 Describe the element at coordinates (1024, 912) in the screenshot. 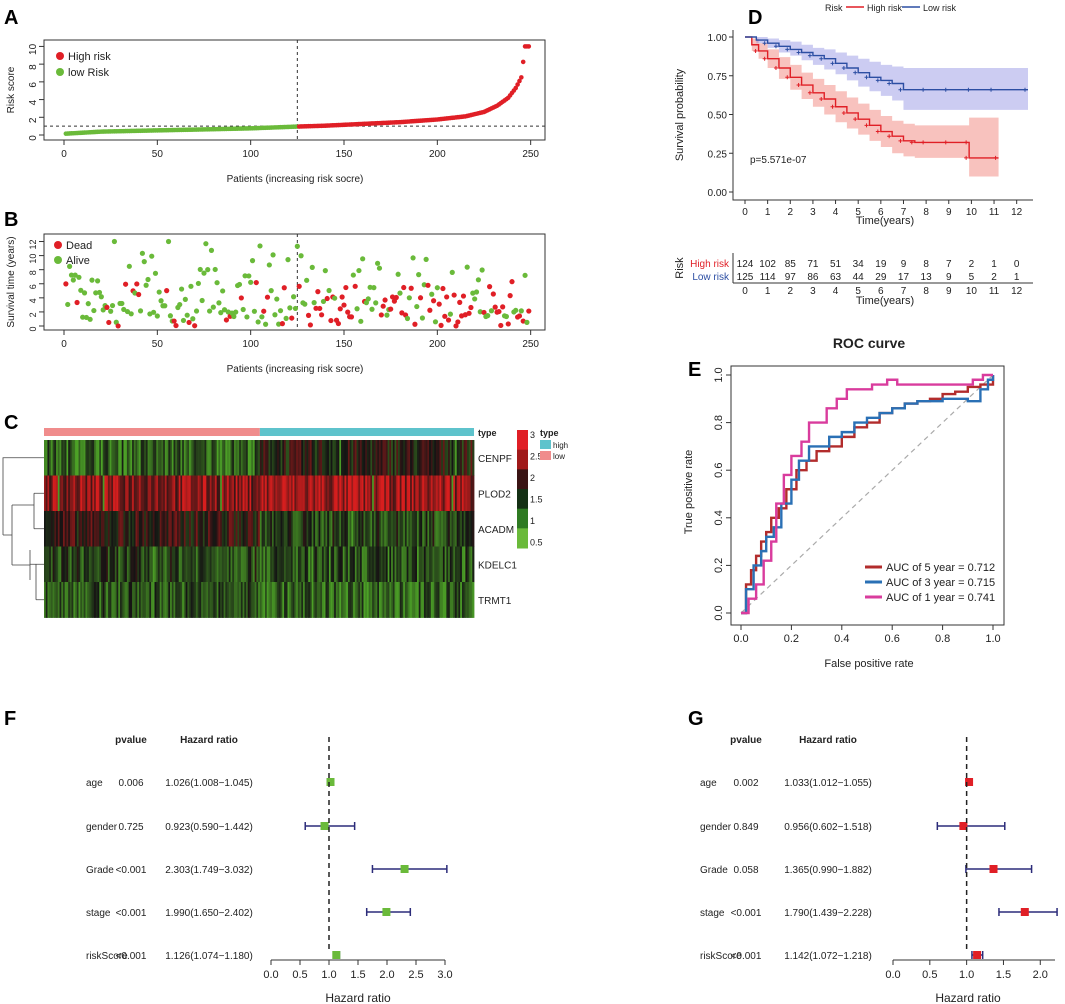

I see `forest-point-estimate` at that location.